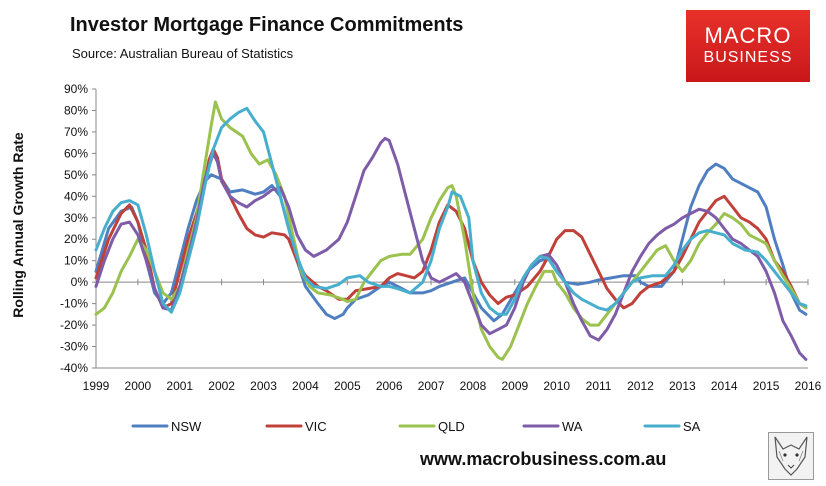  What do you see at coordinates (389, 386) in the screenshot?
I see `x-tick-label: 2006` at bounding box center [389, 386].